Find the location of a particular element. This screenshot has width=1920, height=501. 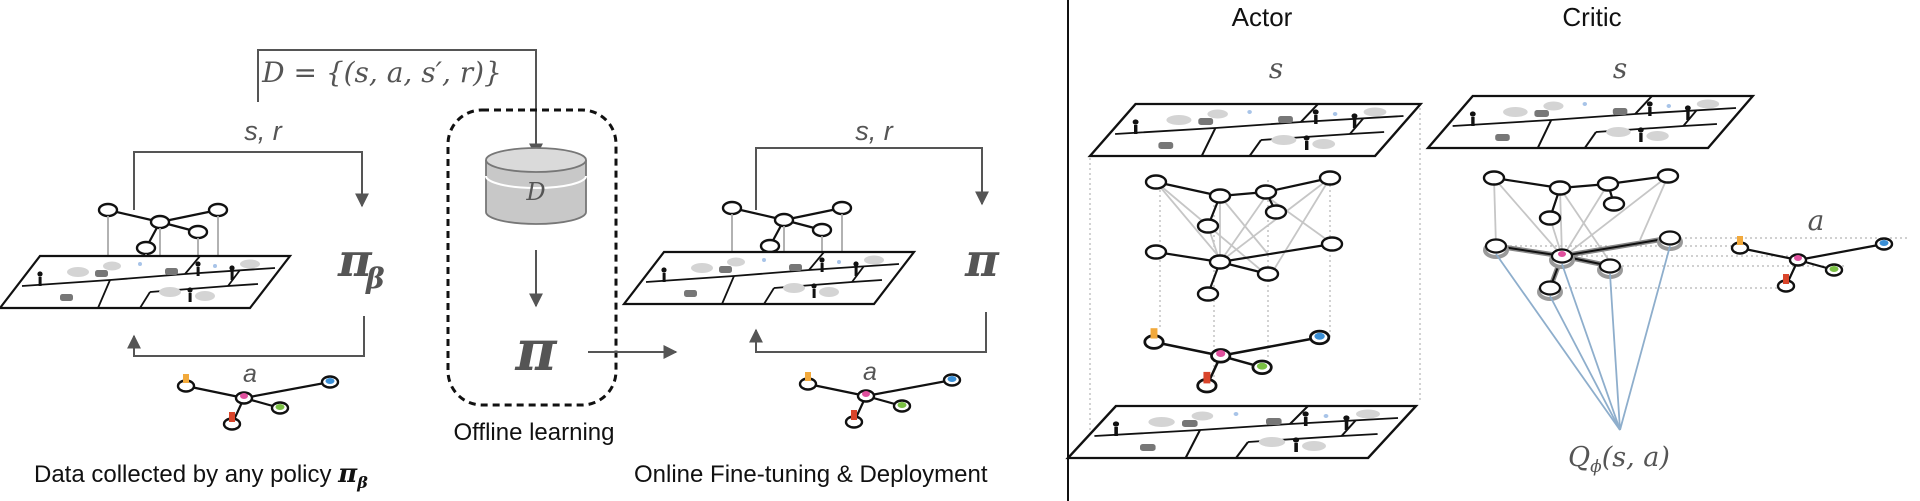

actor-top-map is located at coordinates (1255, 130).